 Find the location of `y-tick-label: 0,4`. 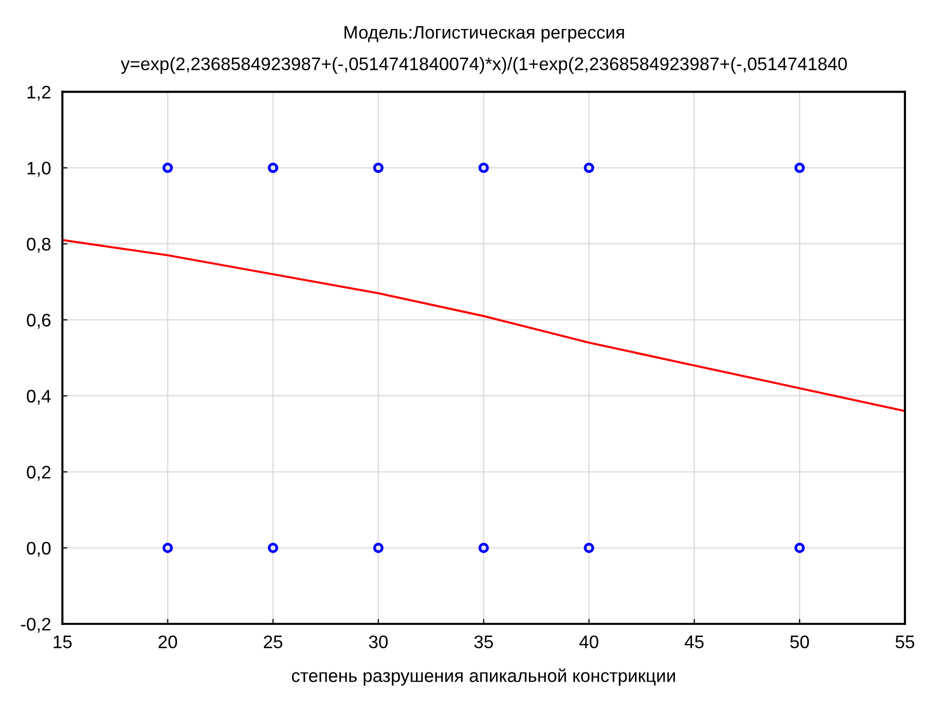

y-tick-label: 0,4 is located at coordinates (38, 397).